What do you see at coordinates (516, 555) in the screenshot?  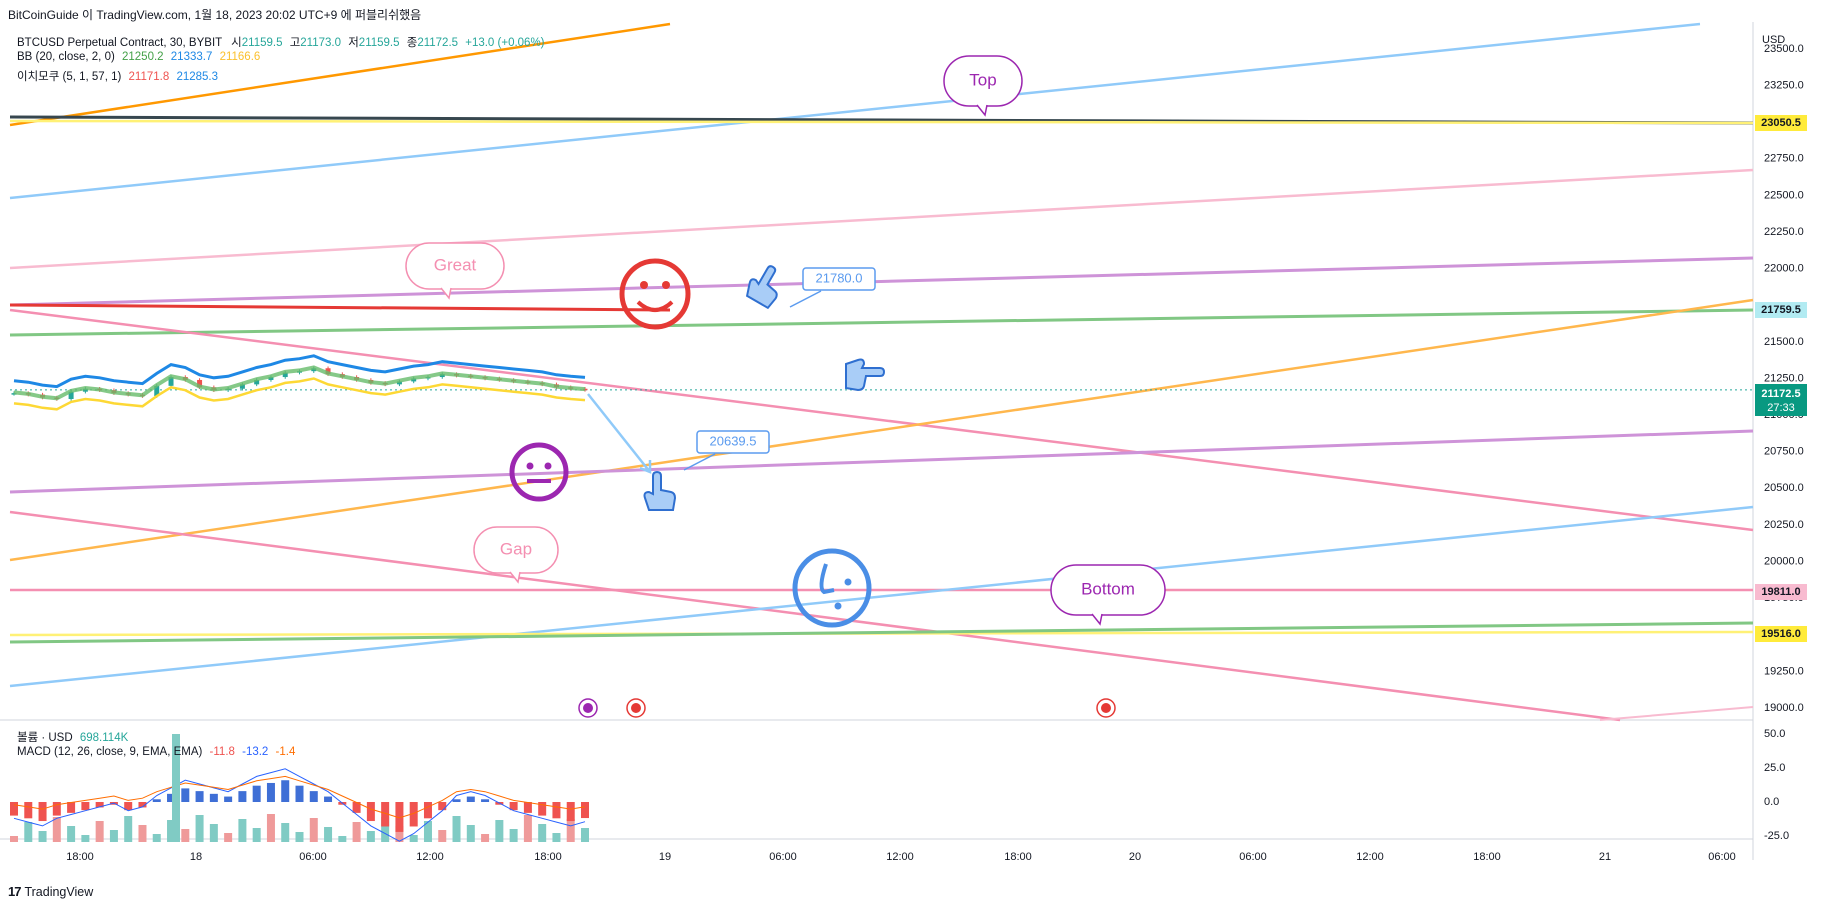 I see `gap-bubble: Gap` at bounding box center [516, 555].